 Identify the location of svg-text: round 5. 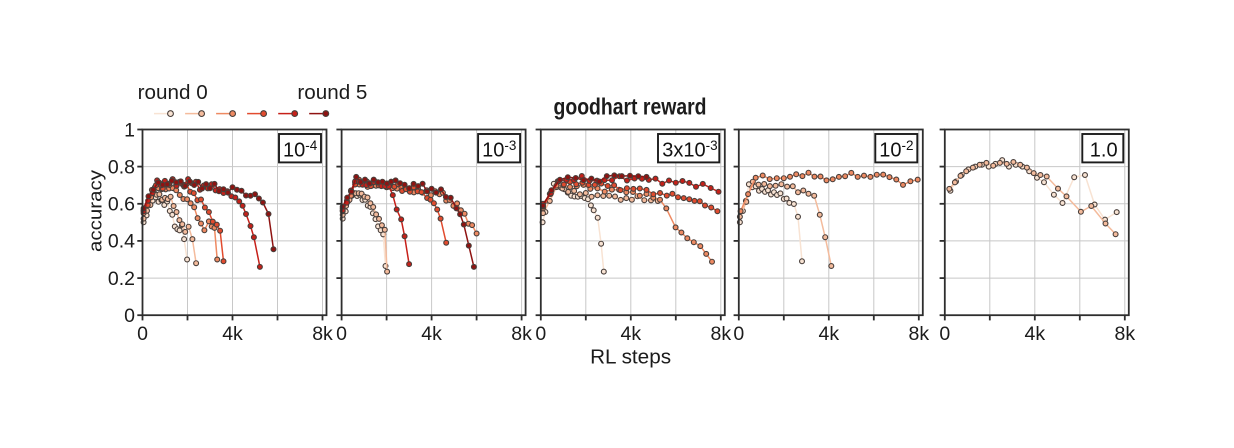
(332, 93).